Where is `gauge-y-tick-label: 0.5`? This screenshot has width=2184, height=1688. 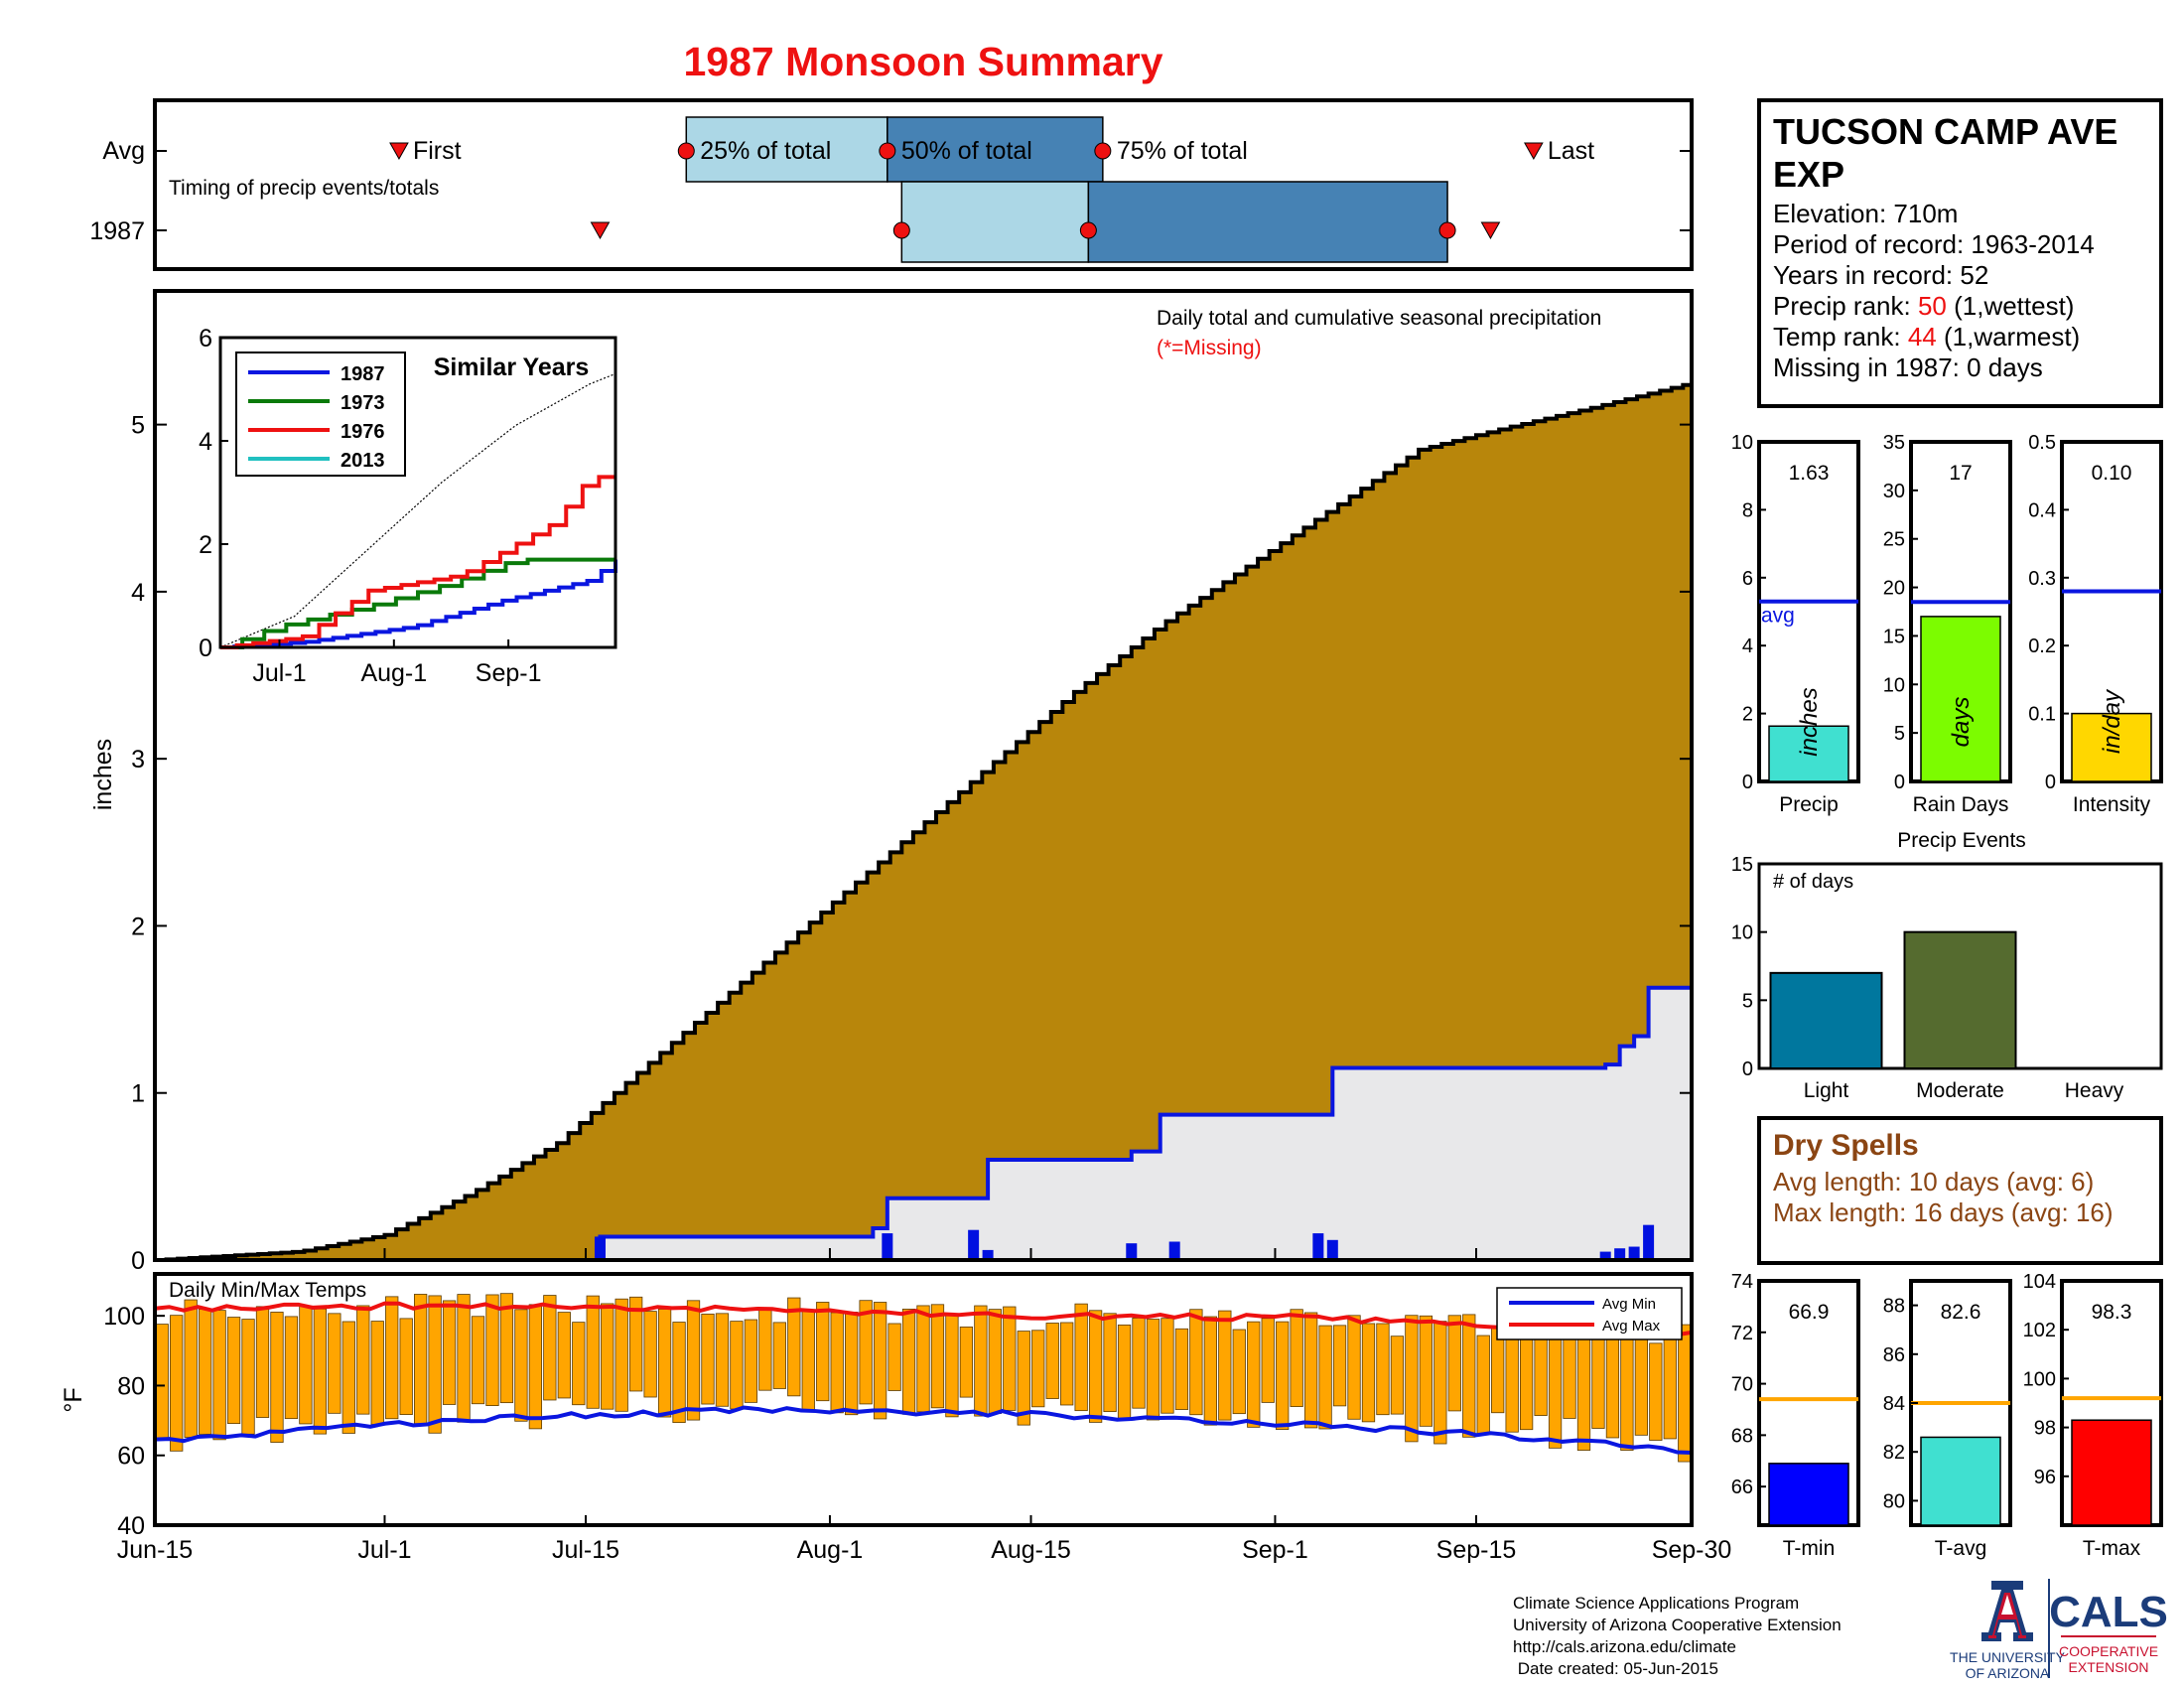
gauge-y-tick-label: 0.5 is located at coordinates (2042, 443).